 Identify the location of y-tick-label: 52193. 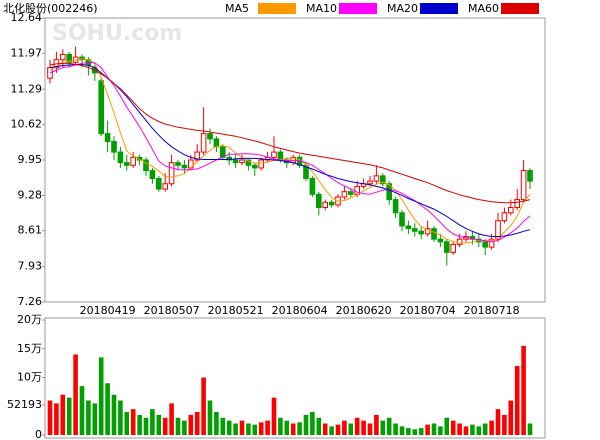
(24, 404).